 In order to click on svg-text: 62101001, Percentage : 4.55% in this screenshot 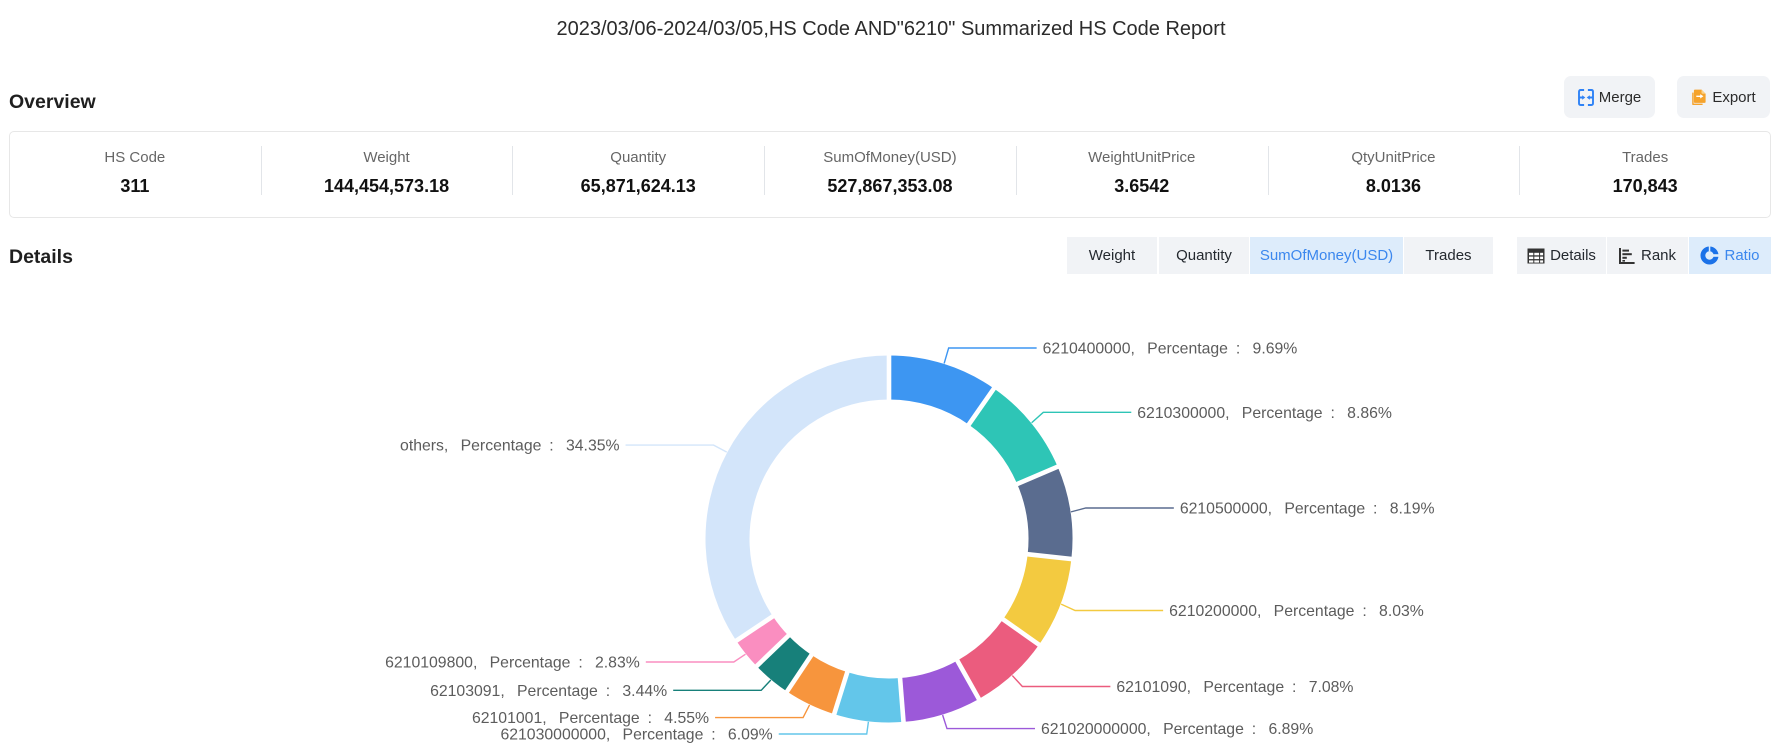, I will do `click(590, 718)`.